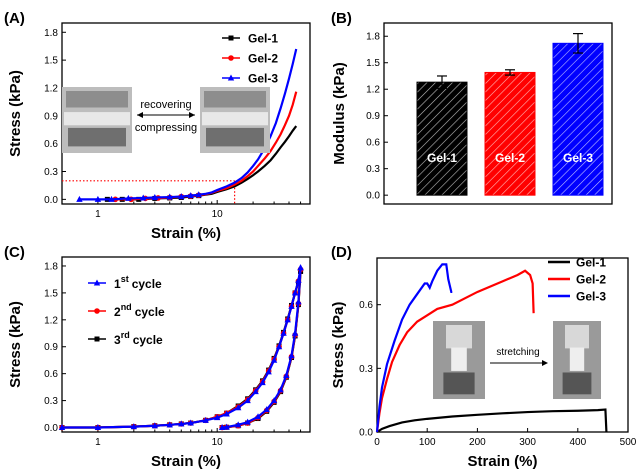 The image size is (640, 476). I want to click on legend-sup: rd, so click(125, 335).